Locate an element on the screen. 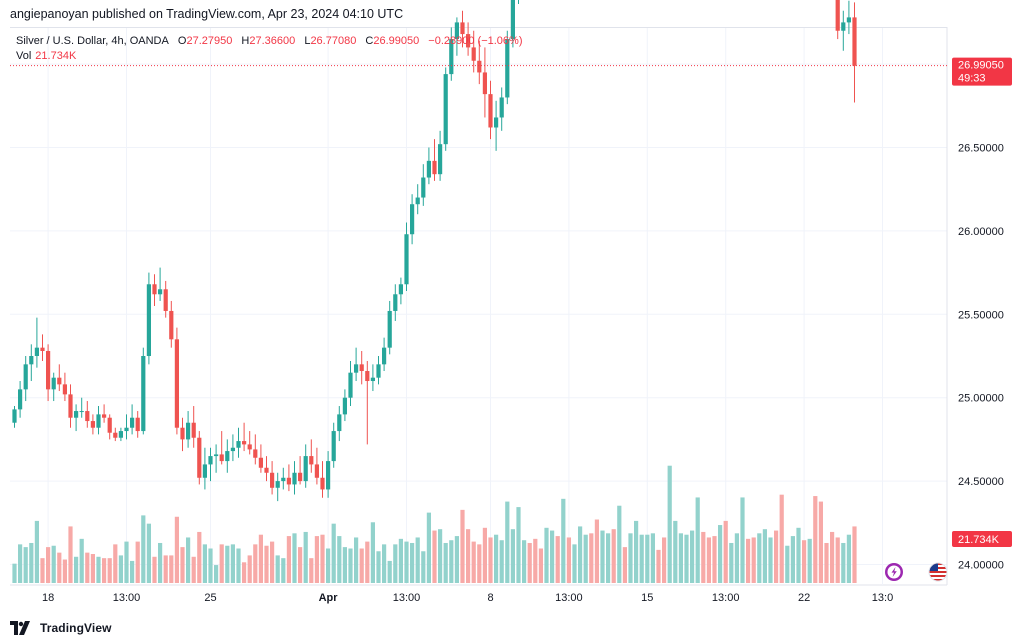 The image size is (1024, 643). y-tick-label: 25.00000 is located at coordinates (981, 399).